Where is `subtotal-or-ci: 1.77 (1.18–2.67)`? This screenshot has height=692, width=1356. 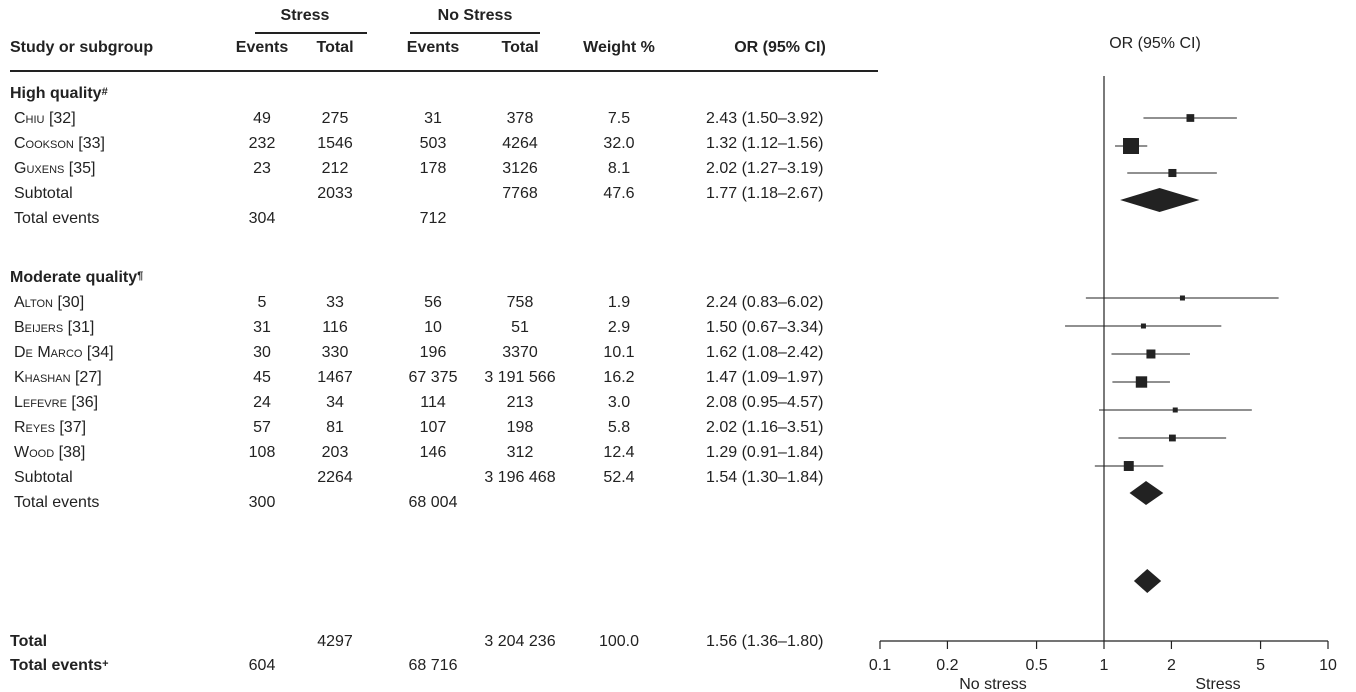
subtotal-or-ci: 1.77 (1.18–2.67) is located at coordinates (765, 193).